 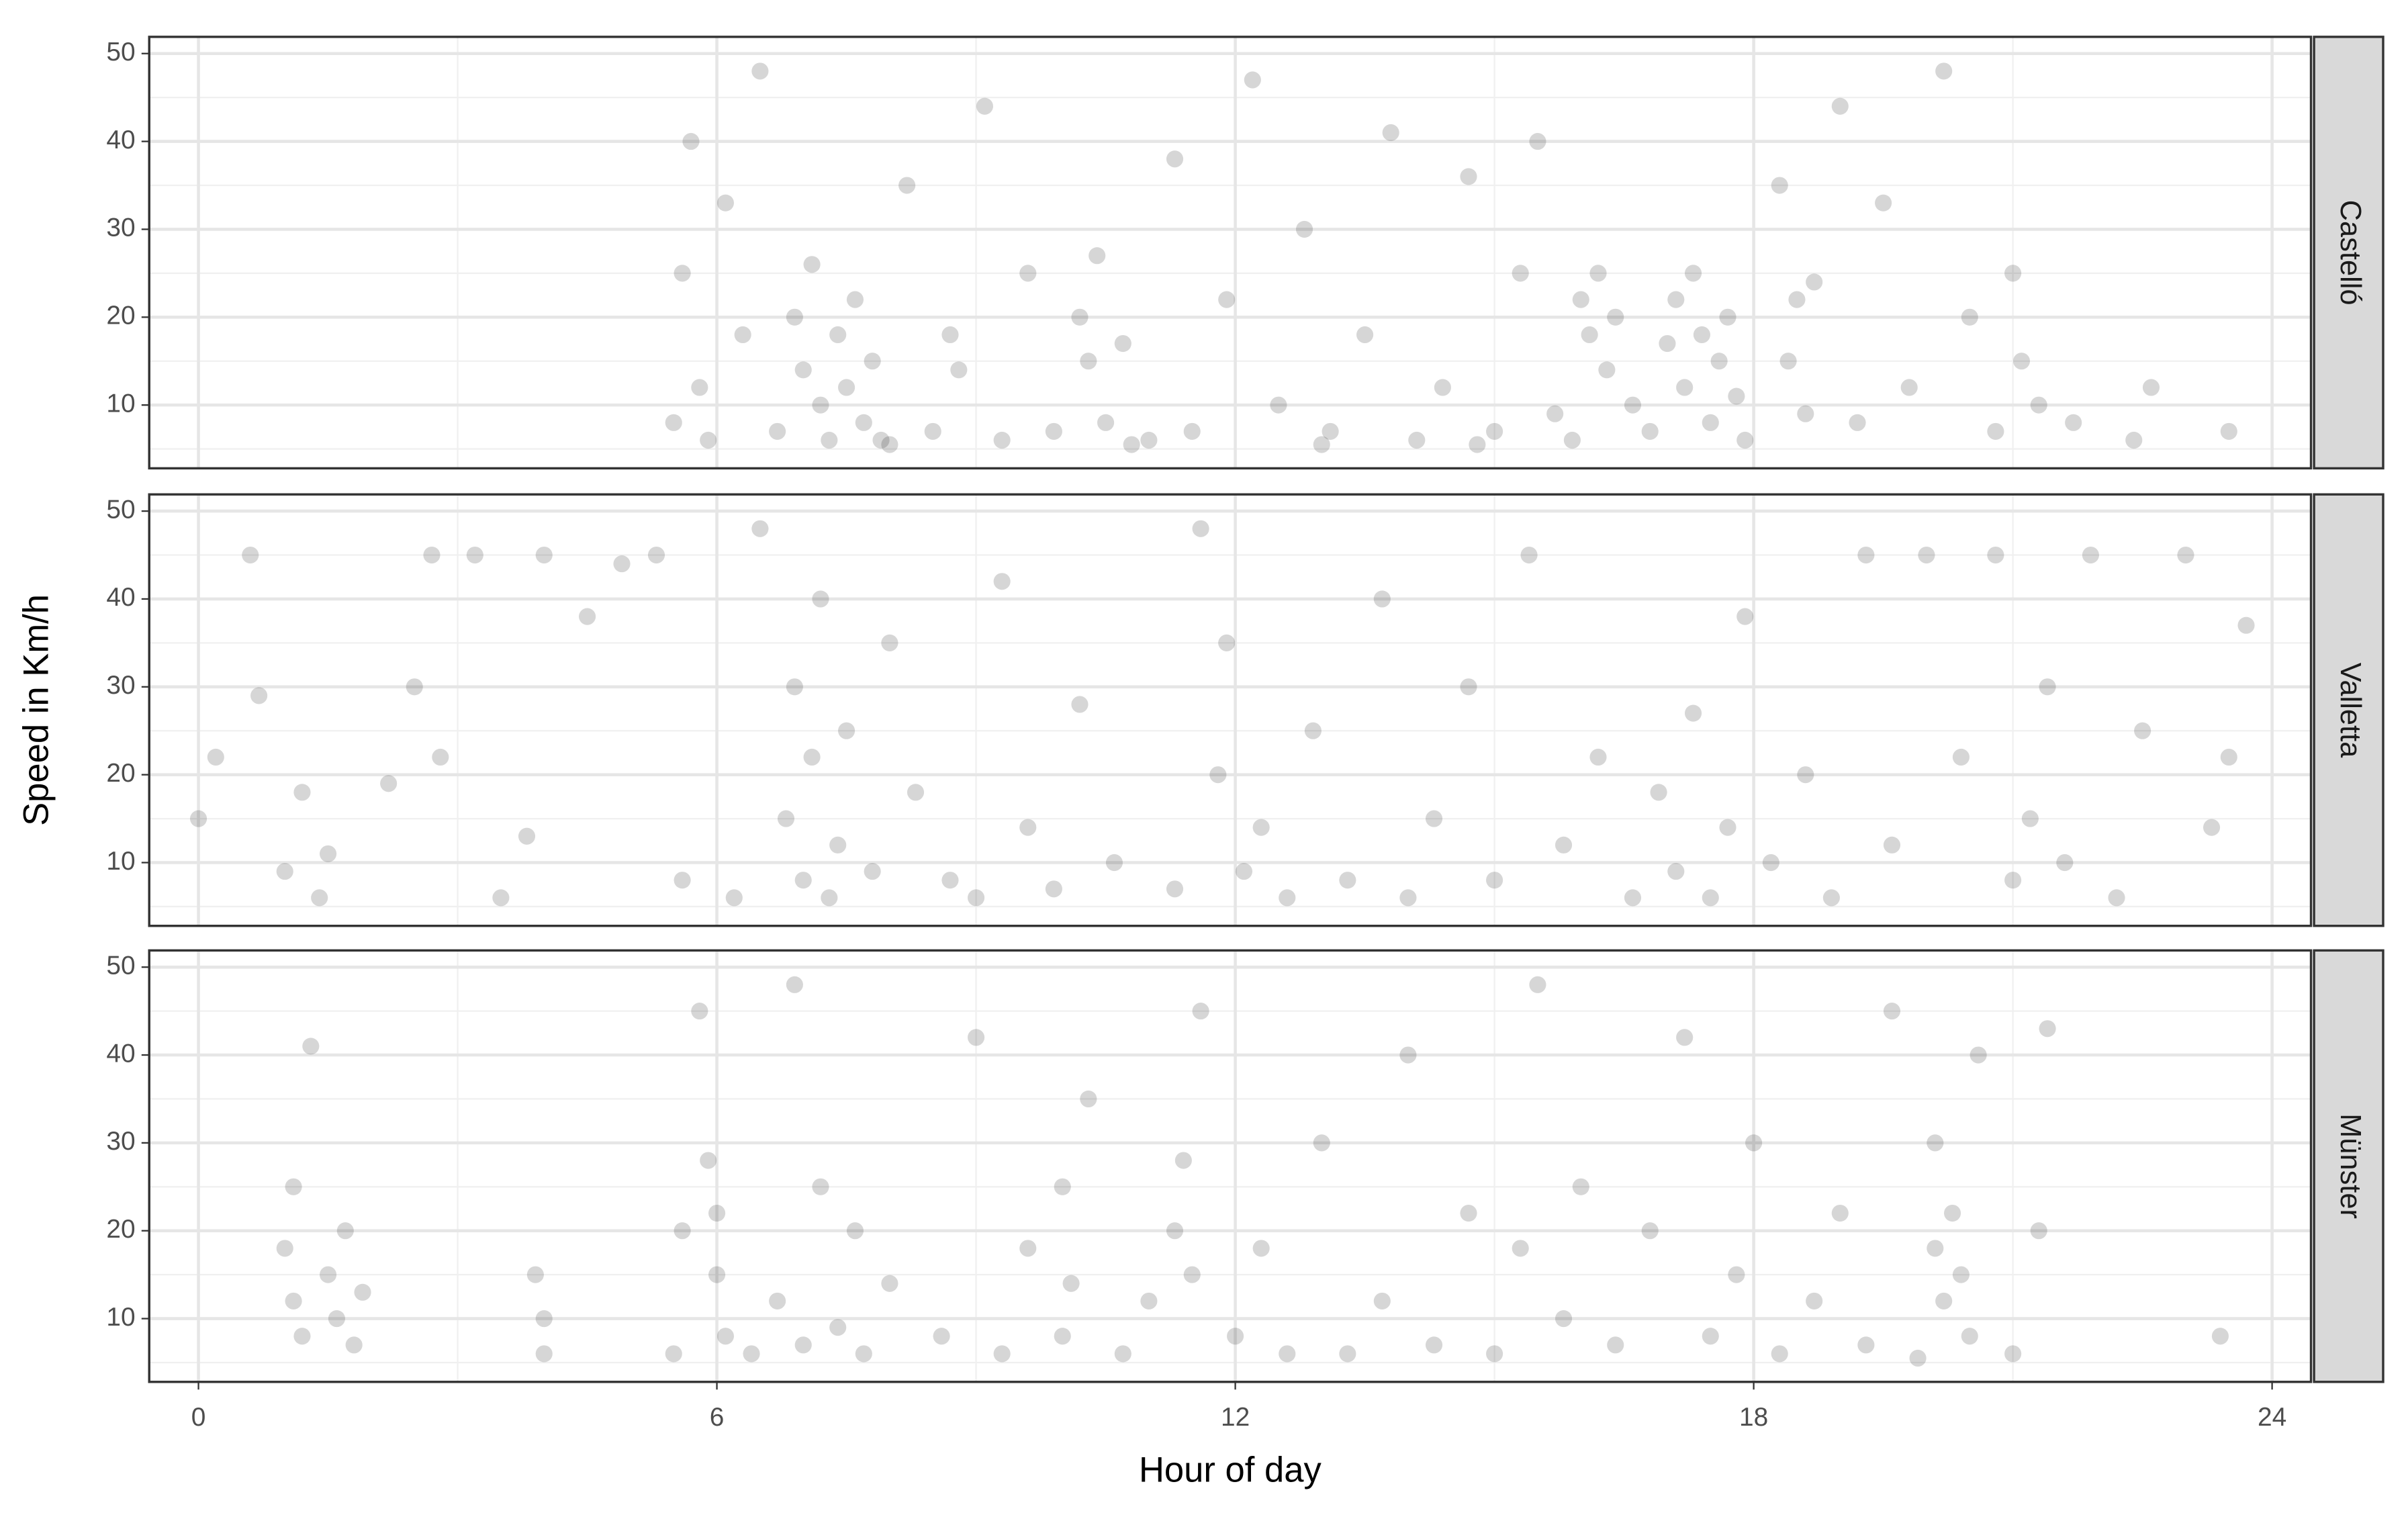 What do you see at coordinates (121, 965) in the screenshot?
I see `y-tick-label: 50` at bounding box center [121, 965].